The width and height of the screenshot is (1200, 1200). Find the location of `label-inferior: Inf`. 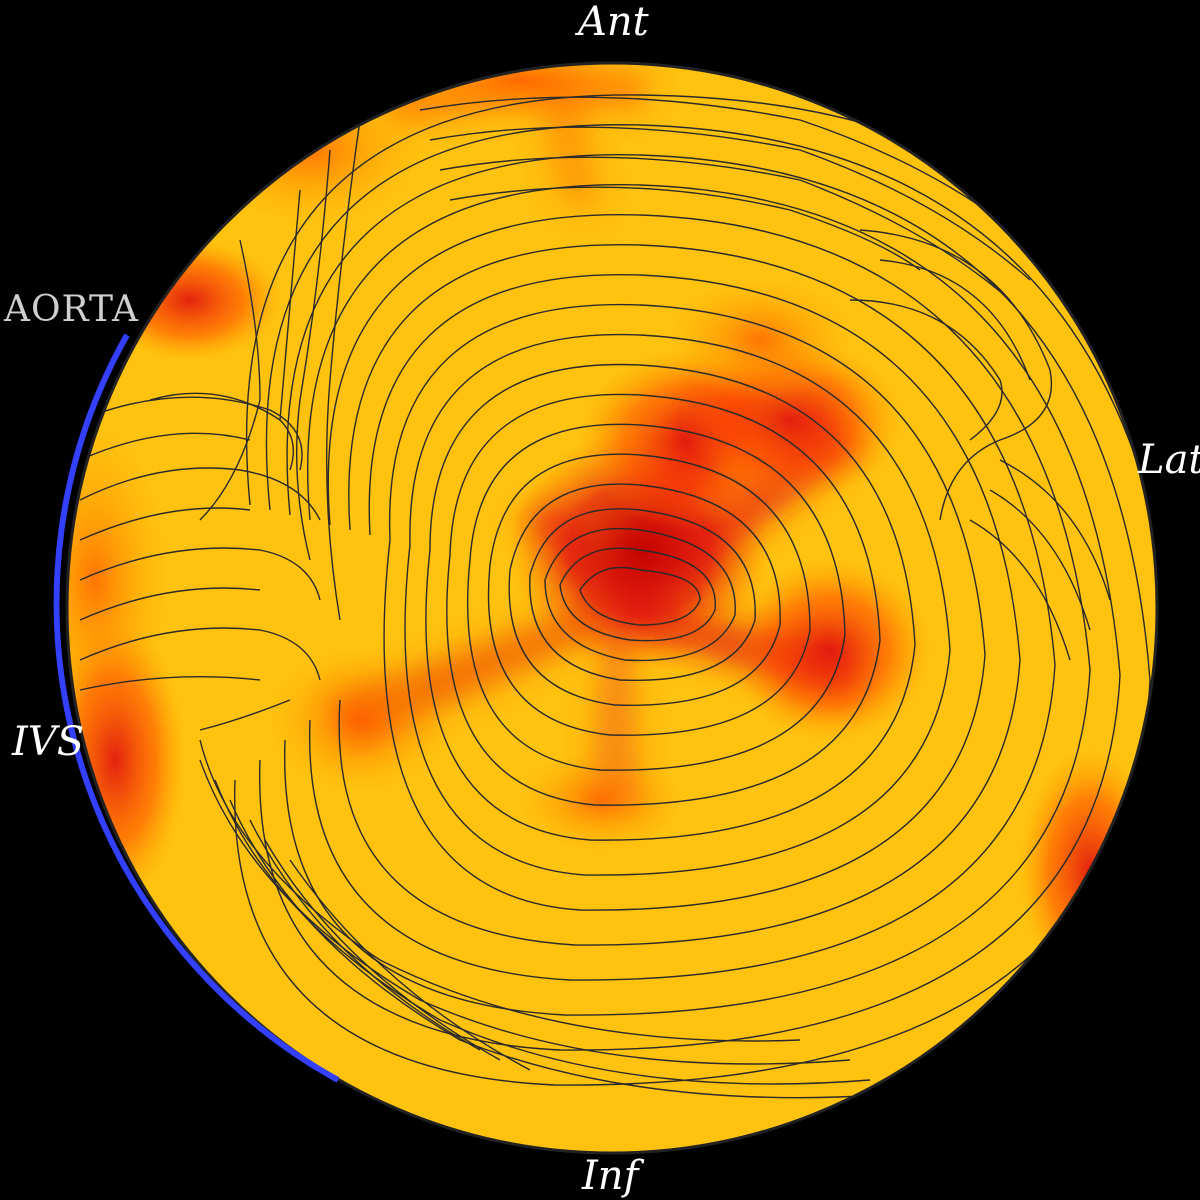

label-inferior: Inf is located at coordinates (610, 1176).